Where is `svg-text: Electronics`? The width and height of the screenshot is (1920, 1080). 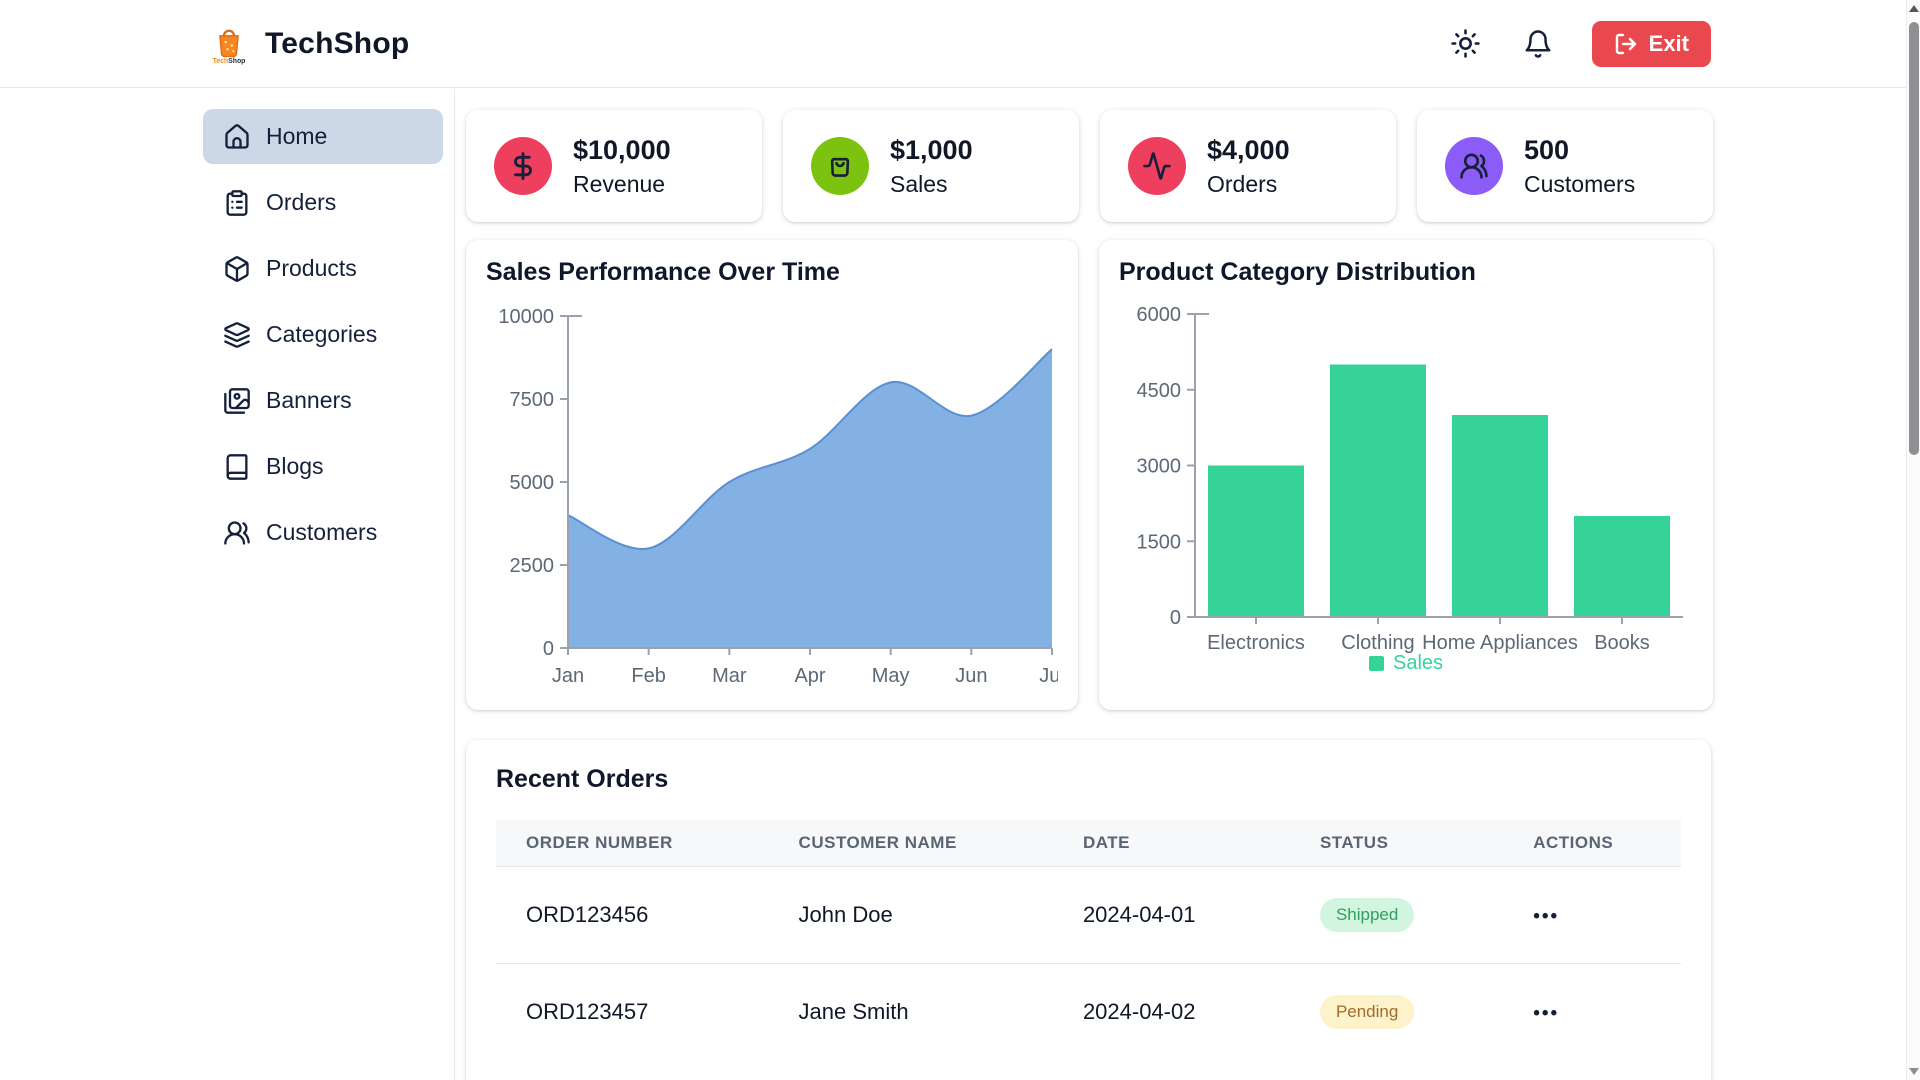
svg-text: Electronics is located at coordinates (1256, 643).